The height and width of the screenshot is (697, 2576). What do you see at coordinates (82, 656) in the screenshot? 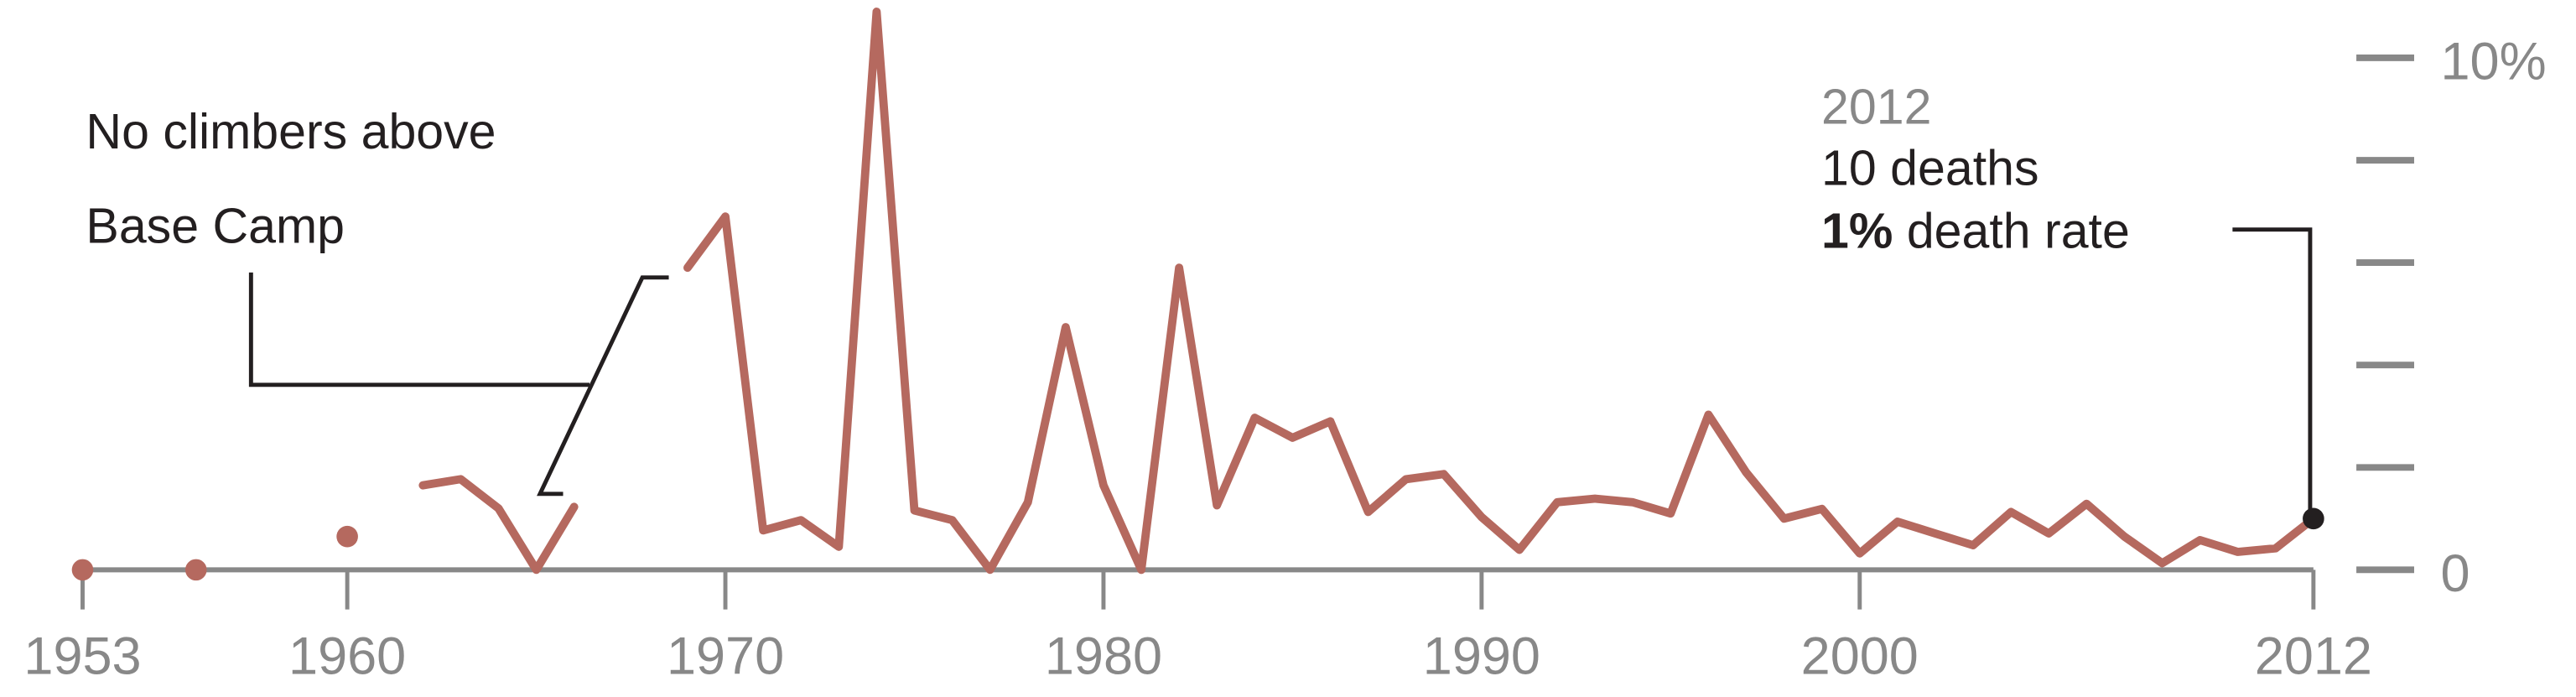
I see `x-tick-label: 1953` at bounding box center [82, 656].